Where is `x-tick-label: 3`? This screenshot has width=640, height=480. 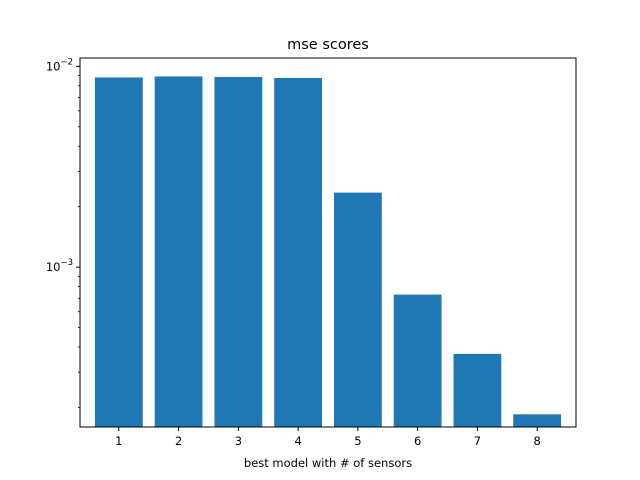
x-tick-label: 3 is located at coordinates (238, 441).